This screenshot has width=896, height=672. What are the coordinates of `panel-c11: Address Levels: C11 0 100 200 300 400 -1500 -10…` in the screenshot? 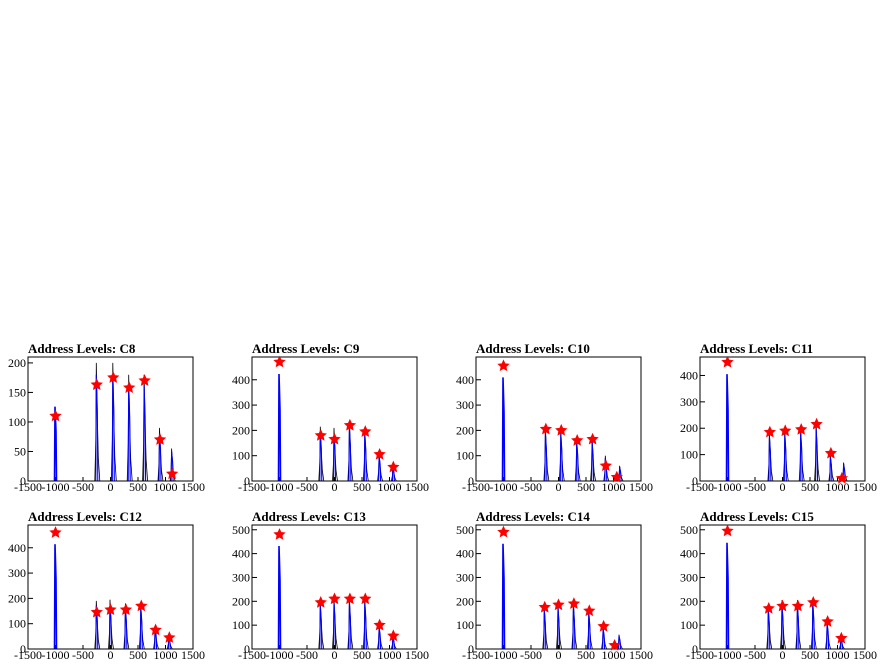 It's located at (778, 417).